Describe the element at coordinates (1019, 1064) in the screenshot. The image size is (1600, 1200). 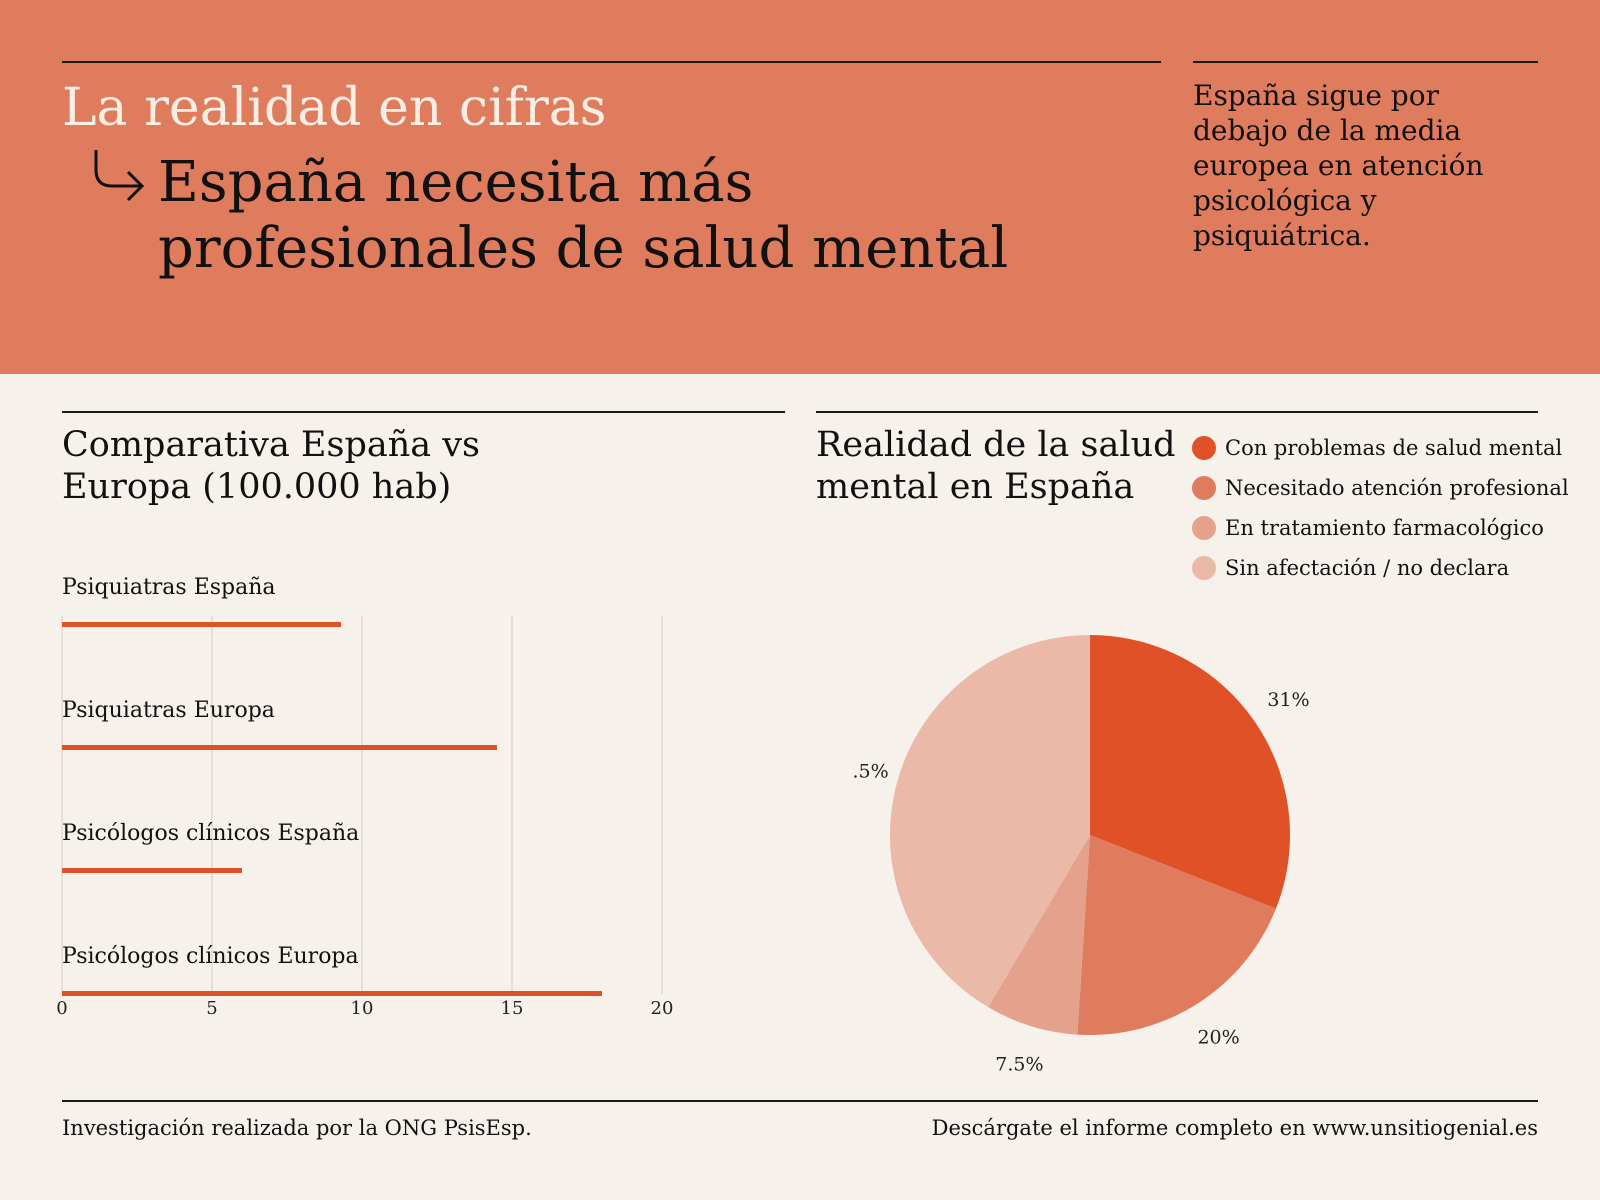
I see `pie-value-label: 7.5%` at that location.